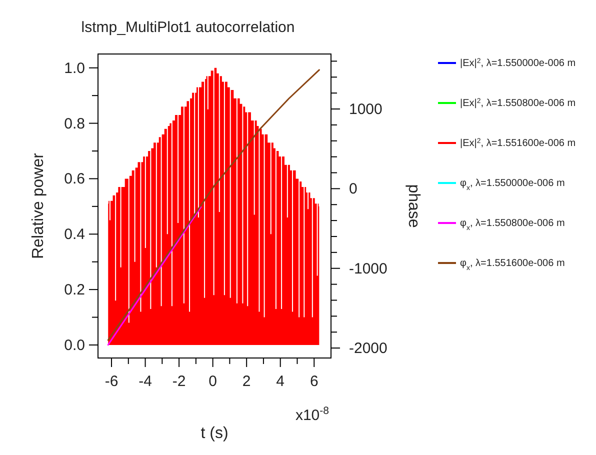 This screenshot has height=455, width=596. Describe the element at coordinates (368, 269) in the screenshot. I see `y2-tick-label: -1000` at that location.